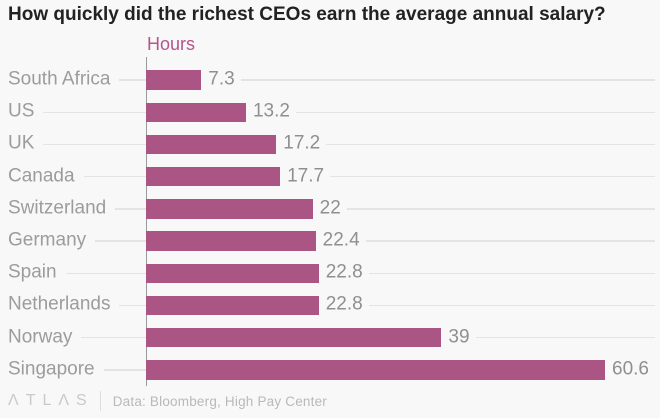 The height and width of the screenshot is (418, 660). I want to click on atlas-logo: ΛTLΛS, so click(51, 400).